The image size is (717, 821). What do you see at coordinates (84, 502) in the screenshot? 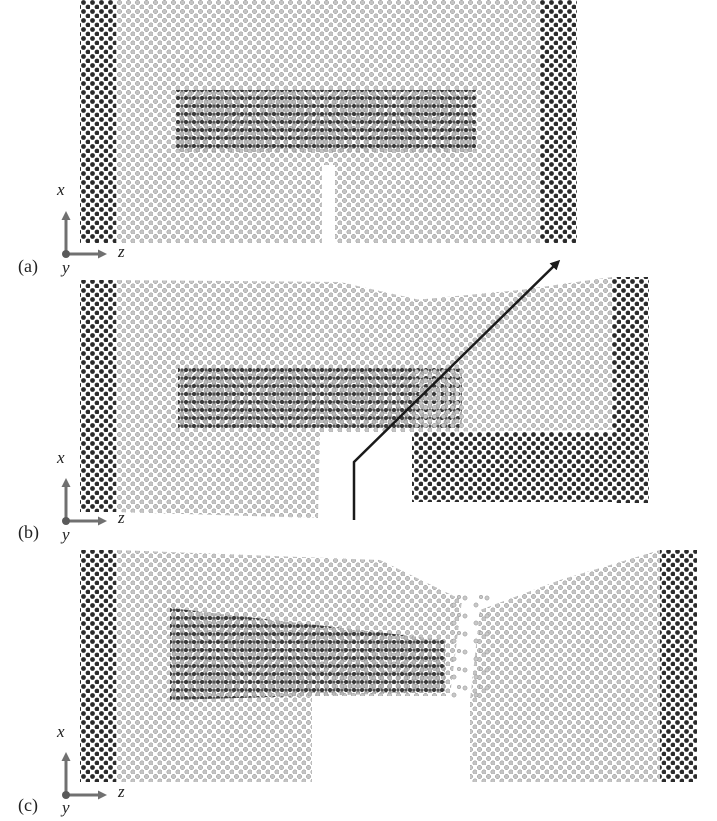
I see `axis-triad-b` at bounding box center [84, 502].